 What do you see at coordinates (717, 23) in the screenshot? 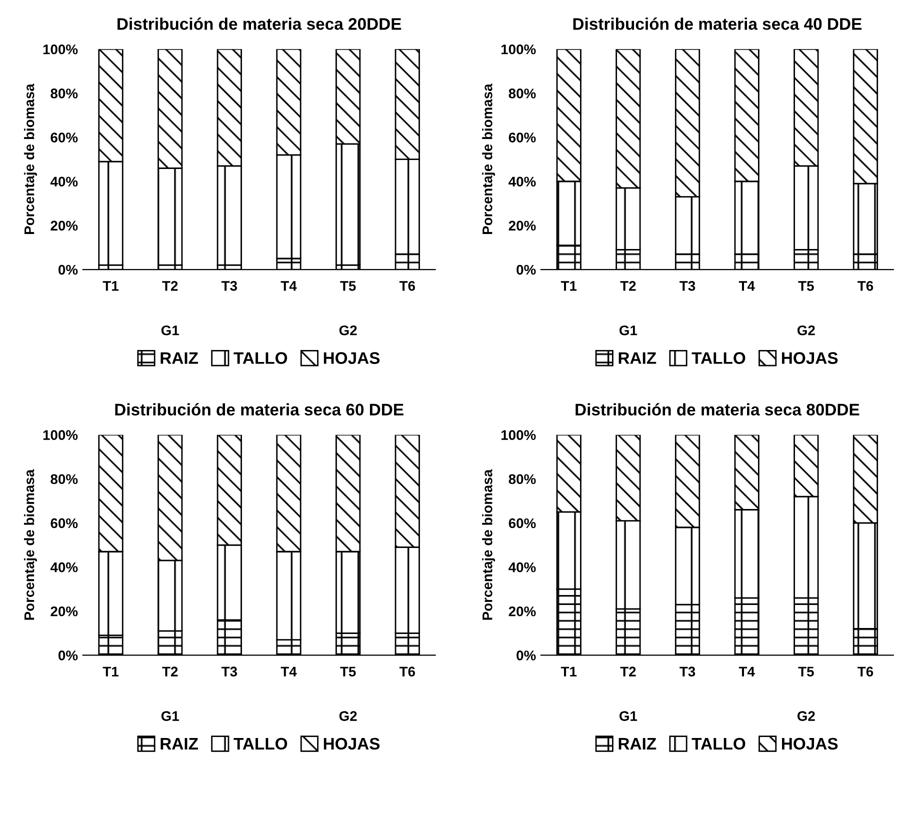
I see `chart-title: Distribución de materia seca 40 DDE` at bounding box center [717, 23].